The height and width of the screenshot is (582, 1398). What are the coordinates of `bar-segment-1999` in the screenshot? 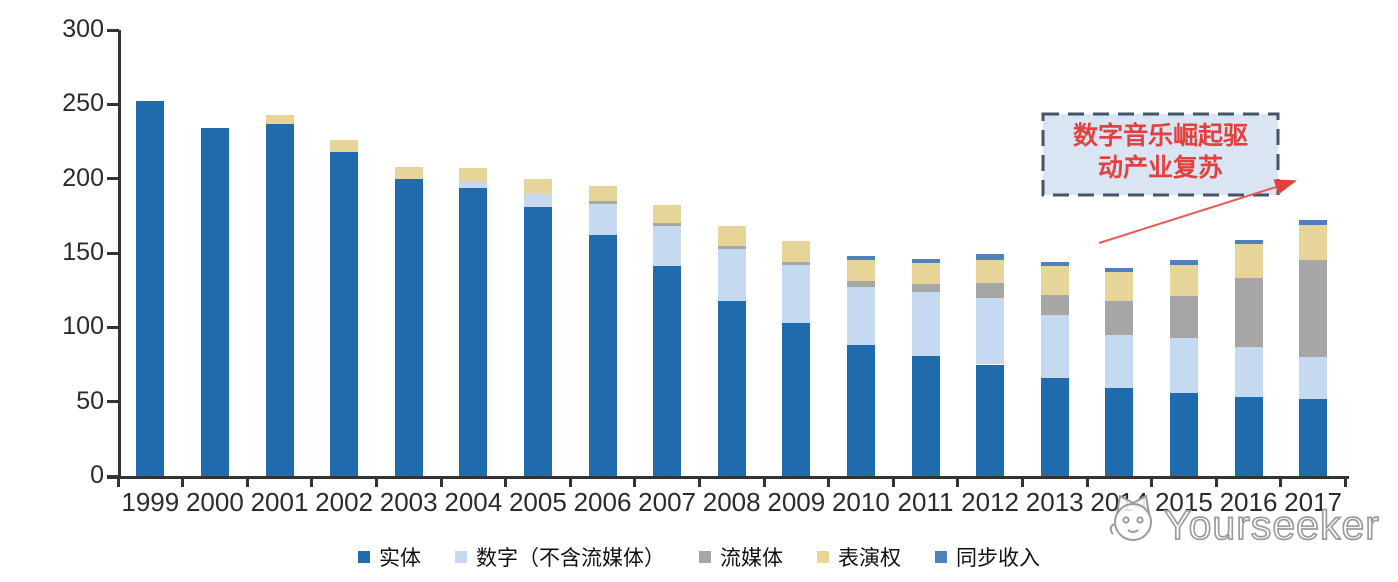 It's located at (150, 288).